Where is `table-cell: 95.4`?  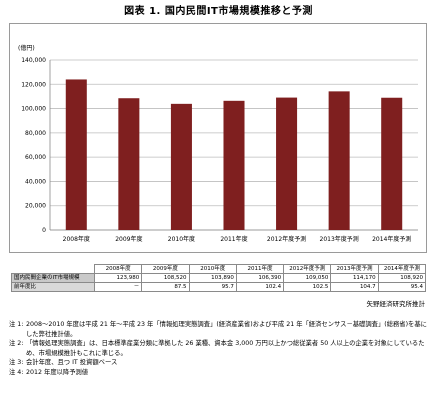 table-cell: 95.4 is located at coordinates (402, 287).